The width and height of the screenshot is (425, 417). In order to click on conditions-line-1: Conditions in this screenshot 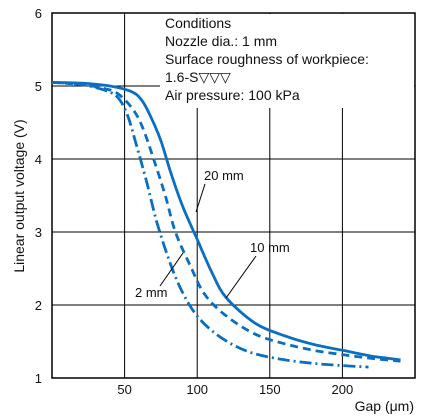, I will do `click(198, 23)`.